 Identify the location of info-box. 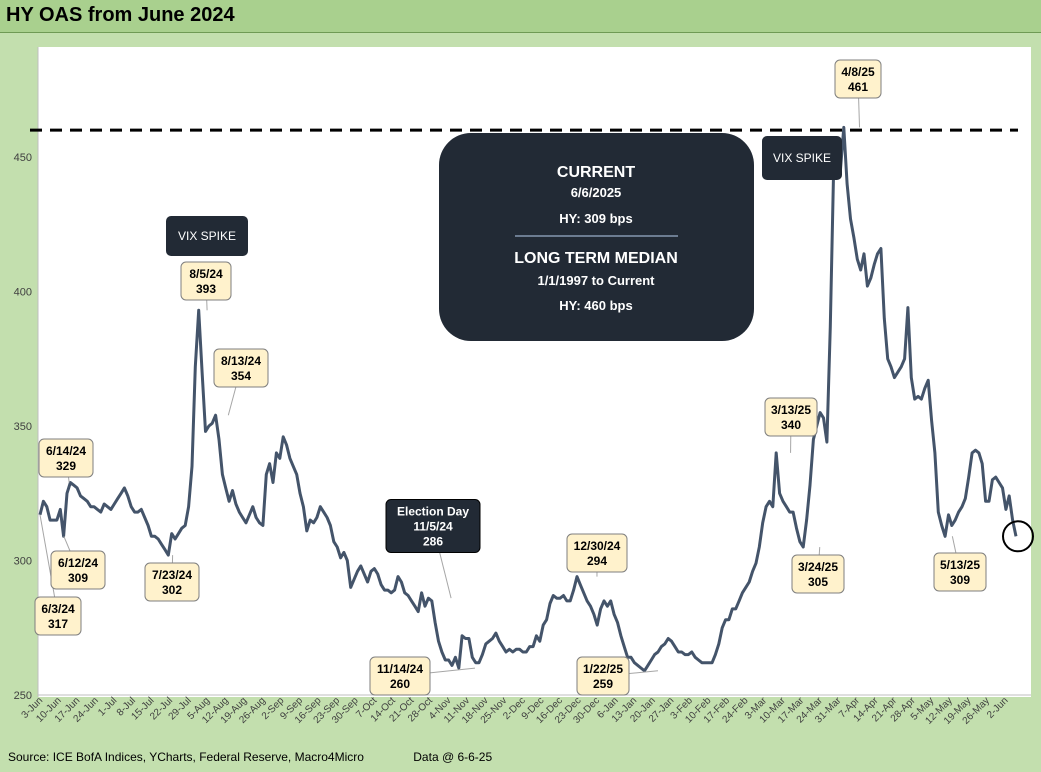
(596, 237).